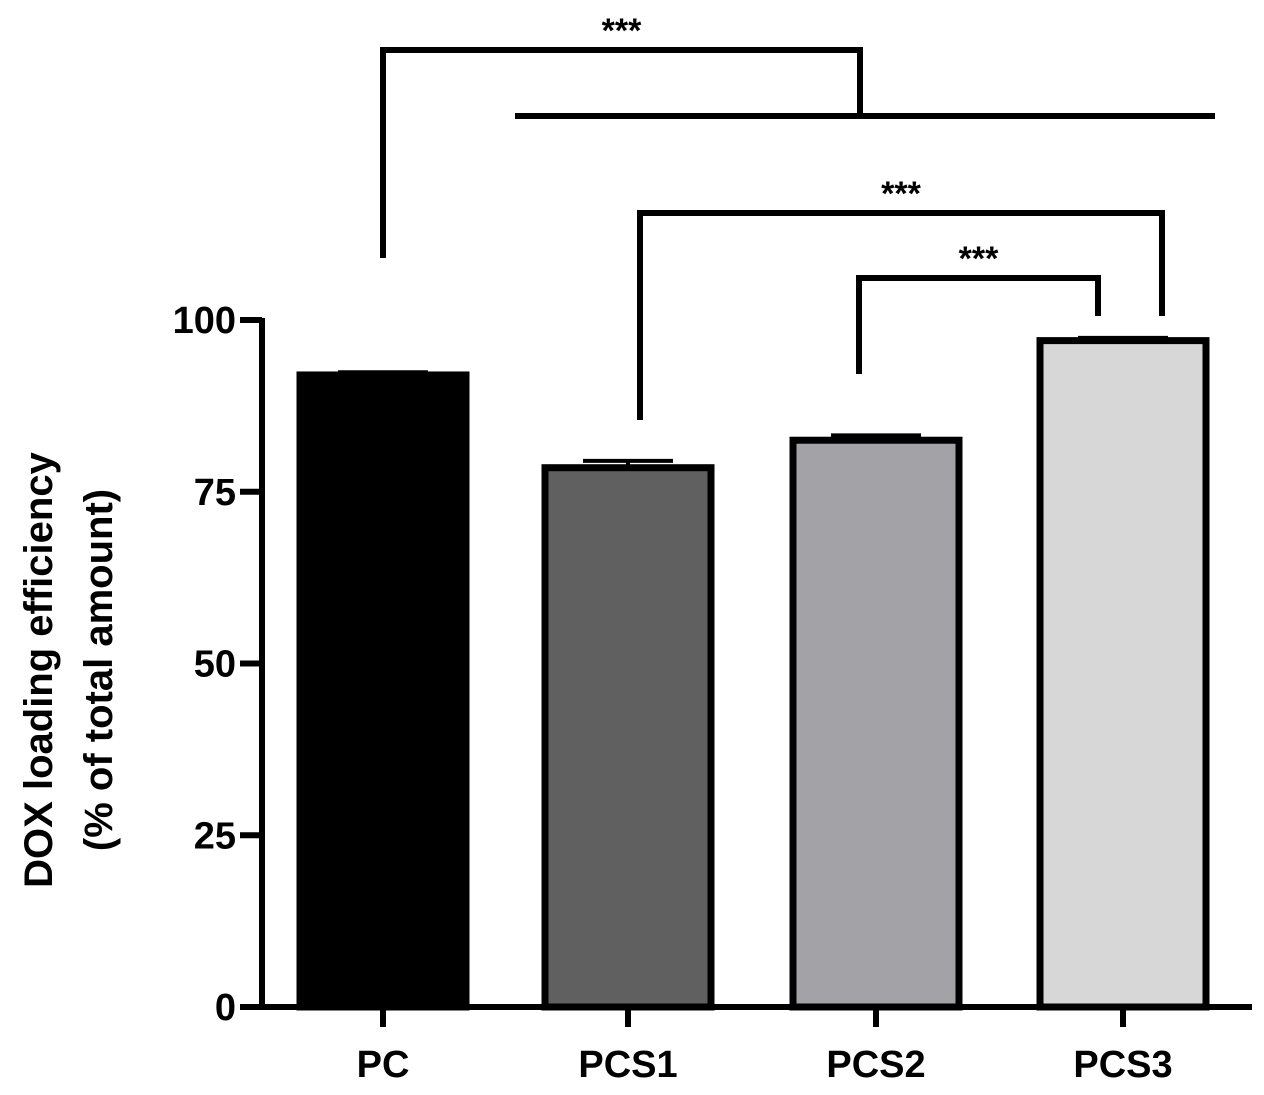 The width and height of the screenshot is (1264, 1095). What do you see at coordinates (901, 194) in the screenshot?
I see `significance-label-pcs1: ***` at bounding box center [901, 194].